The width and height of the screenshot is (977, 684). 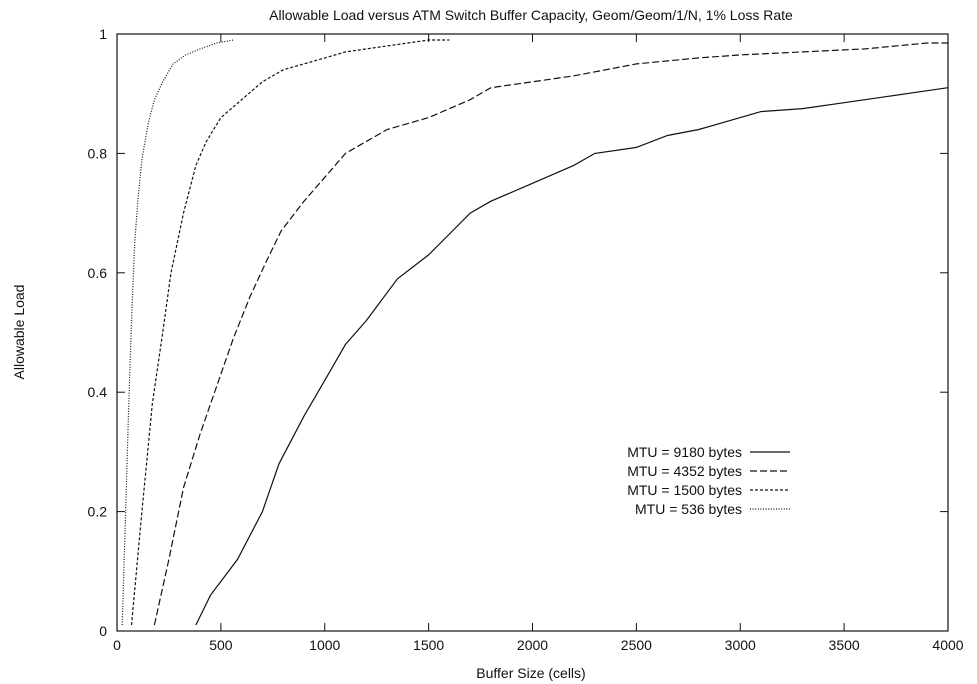 I want to click on y-tick-label: 0, so click(x=103, y=631).